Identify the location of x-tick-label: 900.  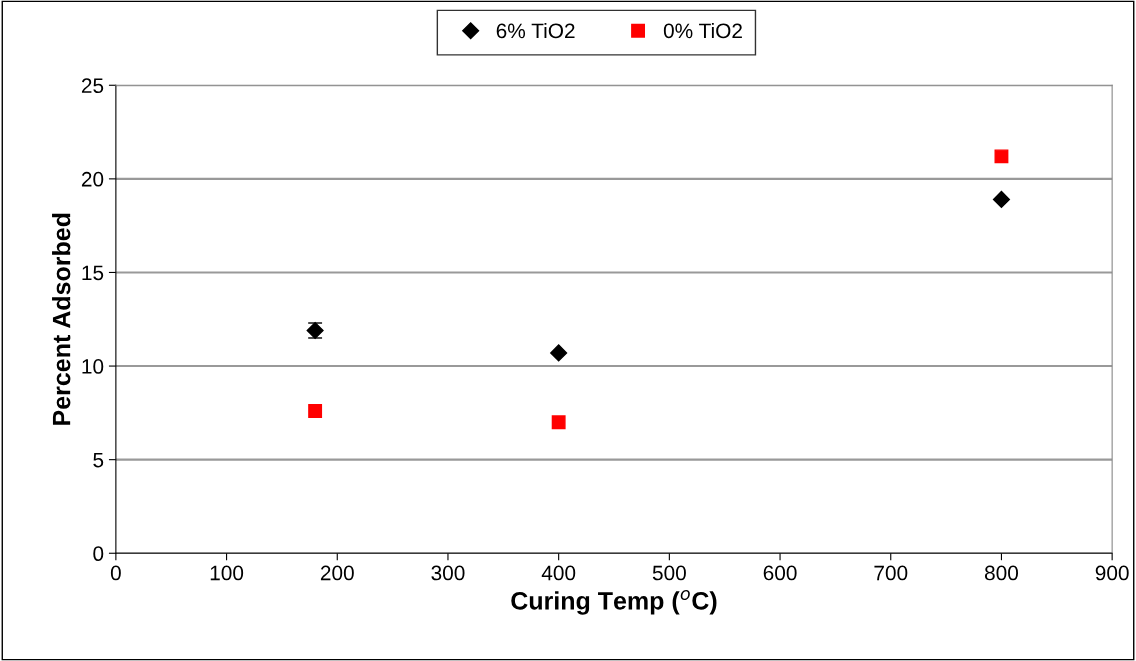
(1112, 573).